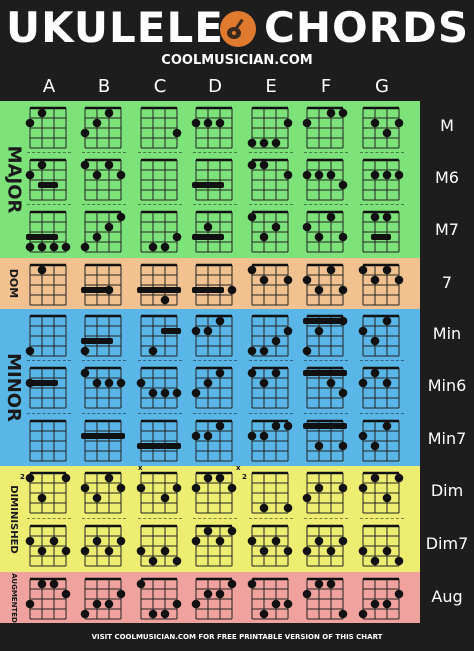 This screenshot has width=474, height=651. What do you see at coordinates (447, 229) in the screenshot?
I see `row-label-m7: M7` at bounding box center [447, 229].